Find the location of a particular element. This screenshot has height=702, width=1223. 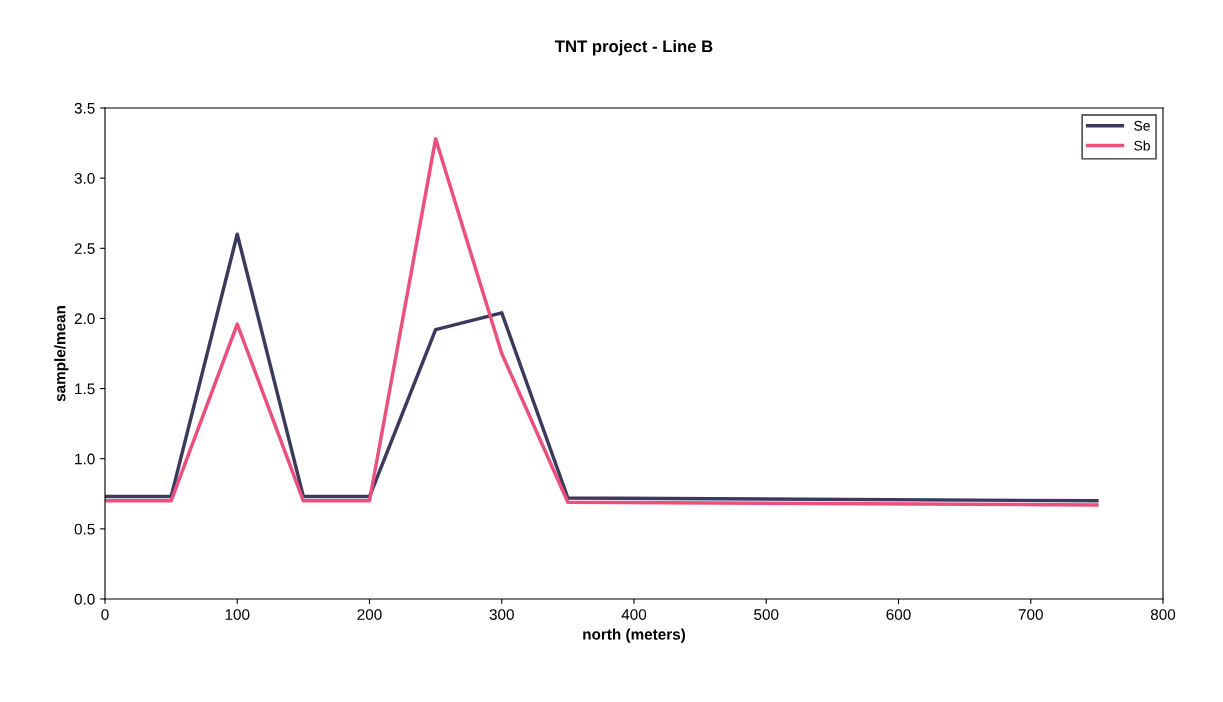

y-tick-label: 0.0 is located at coordinates (84, 599).